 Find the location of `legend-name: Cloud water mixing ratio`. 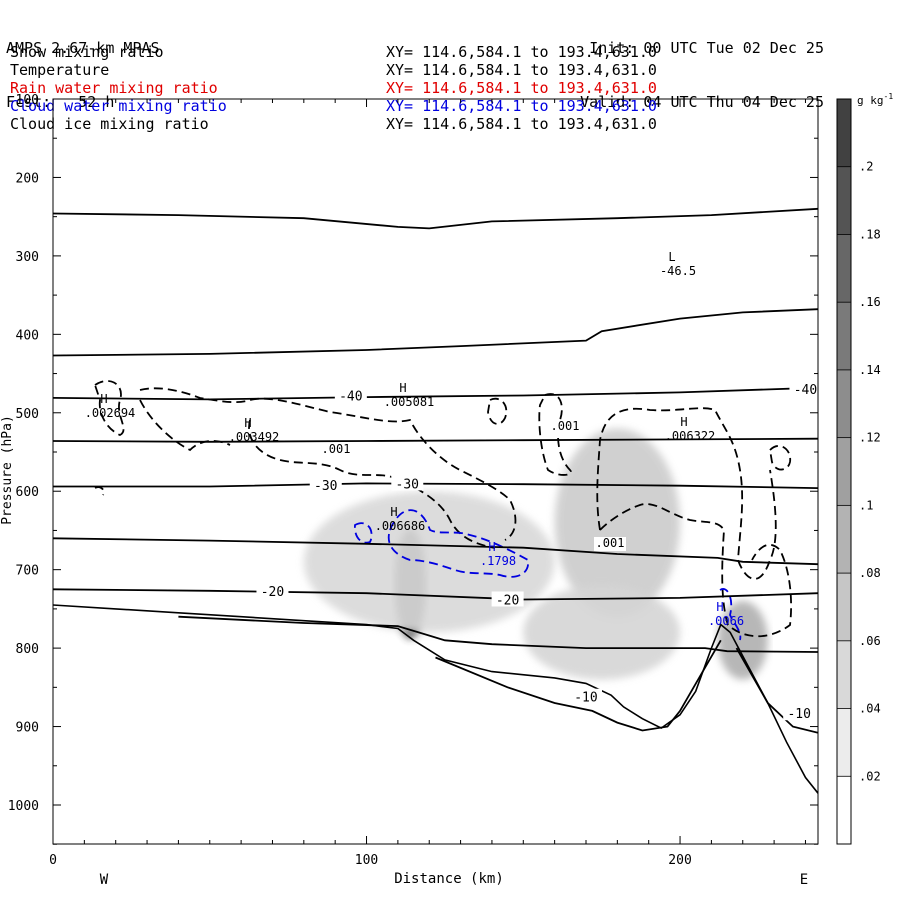

legend-name: Cloud water mixing ratio is located at coordinates (118, 106).